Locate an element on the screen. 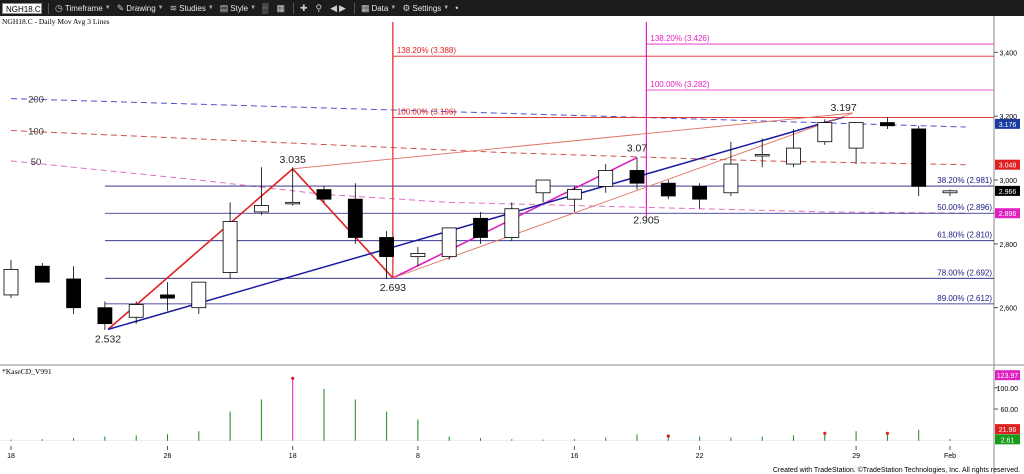 The height and width of the screenshot is (474, 1024). more-icon: • is located at coordinates (457, 8).